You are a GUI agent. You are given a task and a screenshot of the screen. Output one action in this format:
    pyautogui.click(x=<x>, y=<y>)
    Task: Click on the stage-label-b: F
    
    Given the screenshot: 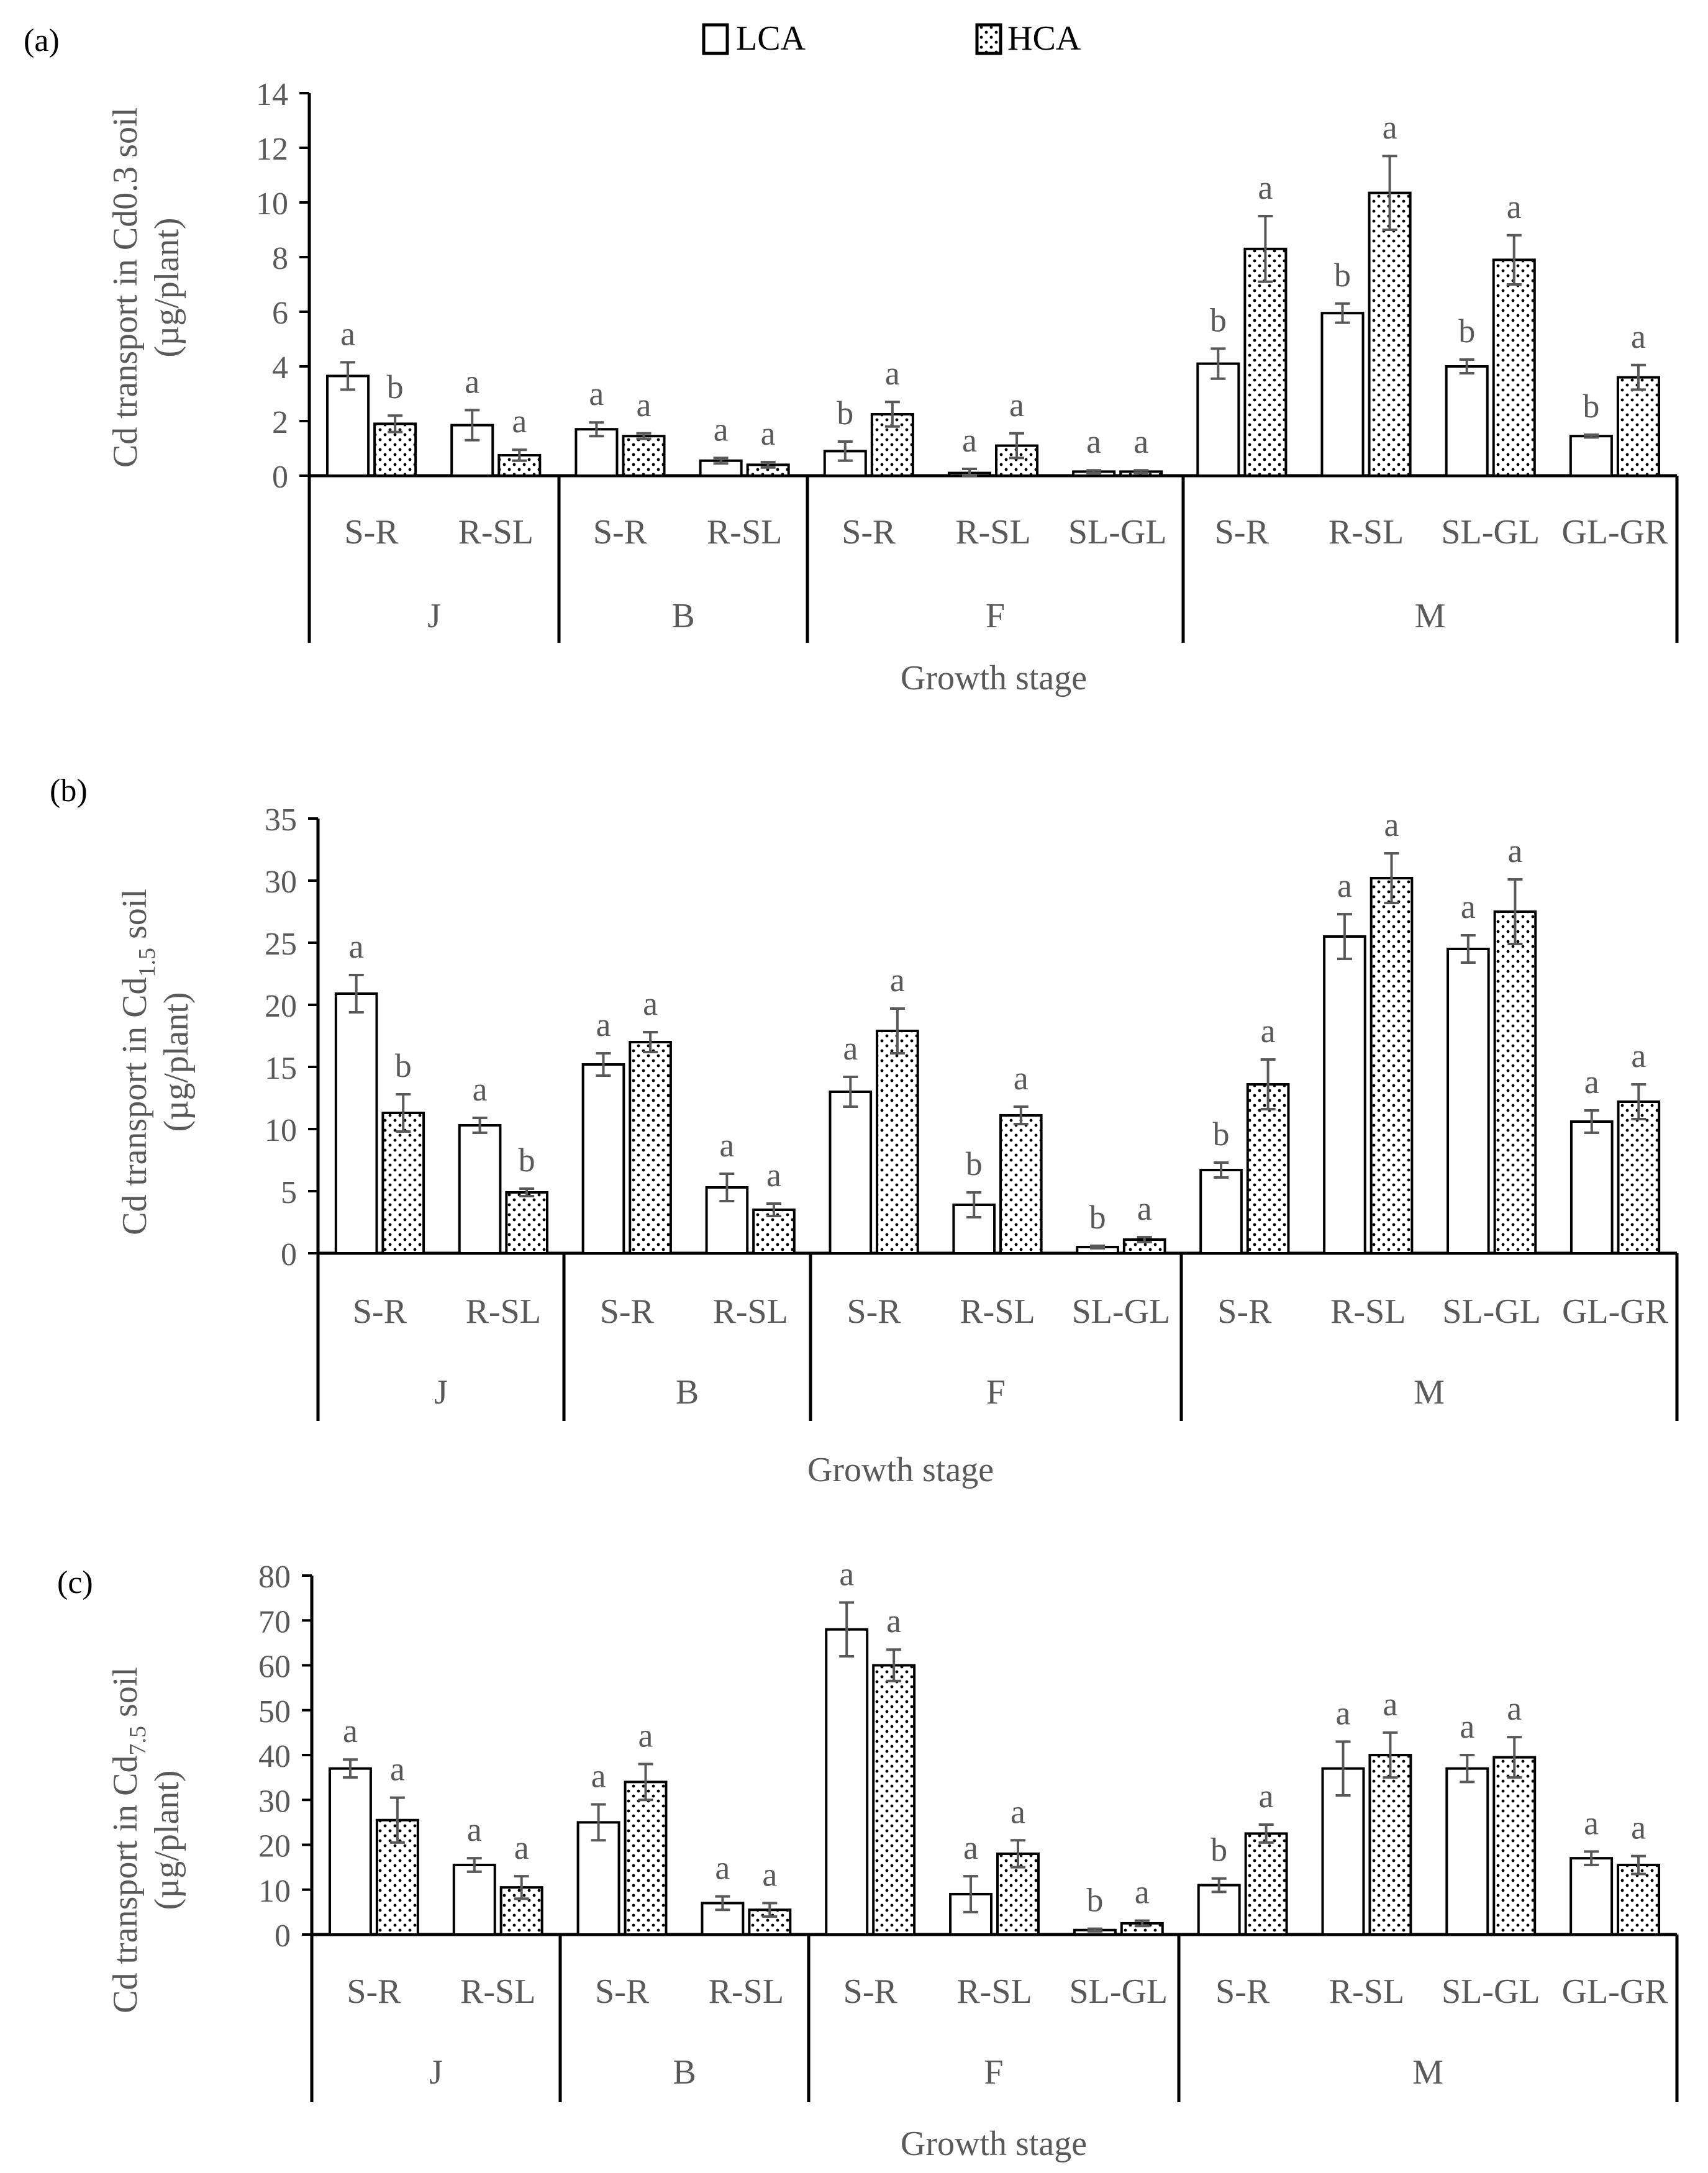 What is the action you would take?
    pyautogui.click(x=996, y=1392)
    